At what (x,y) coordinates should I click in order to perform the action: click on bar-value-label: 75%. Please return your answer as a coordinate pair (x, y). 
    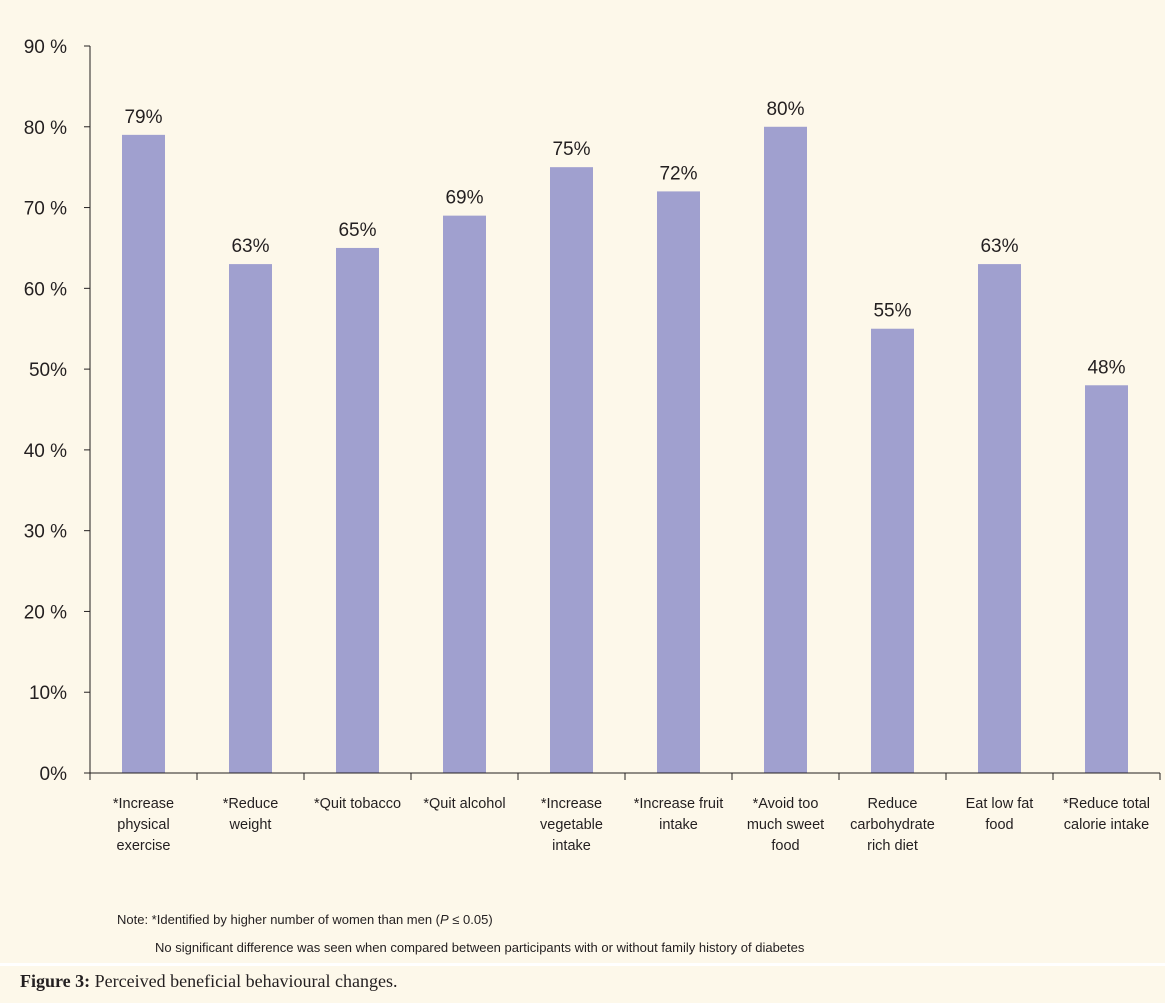
    Looking at the image, I should click on (571, 149).